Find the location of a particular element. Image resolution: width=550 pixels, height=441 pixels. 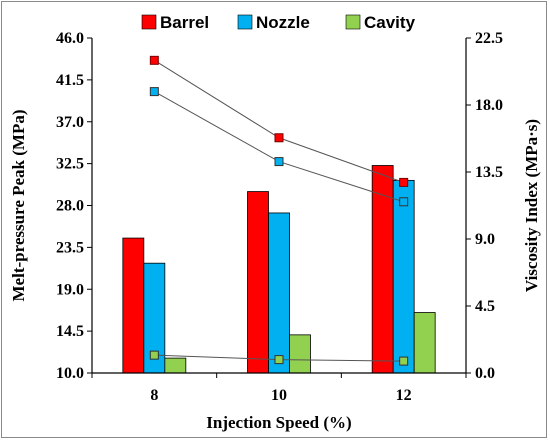

legend-swatch-nozzle is located at coordinates (245, 22).